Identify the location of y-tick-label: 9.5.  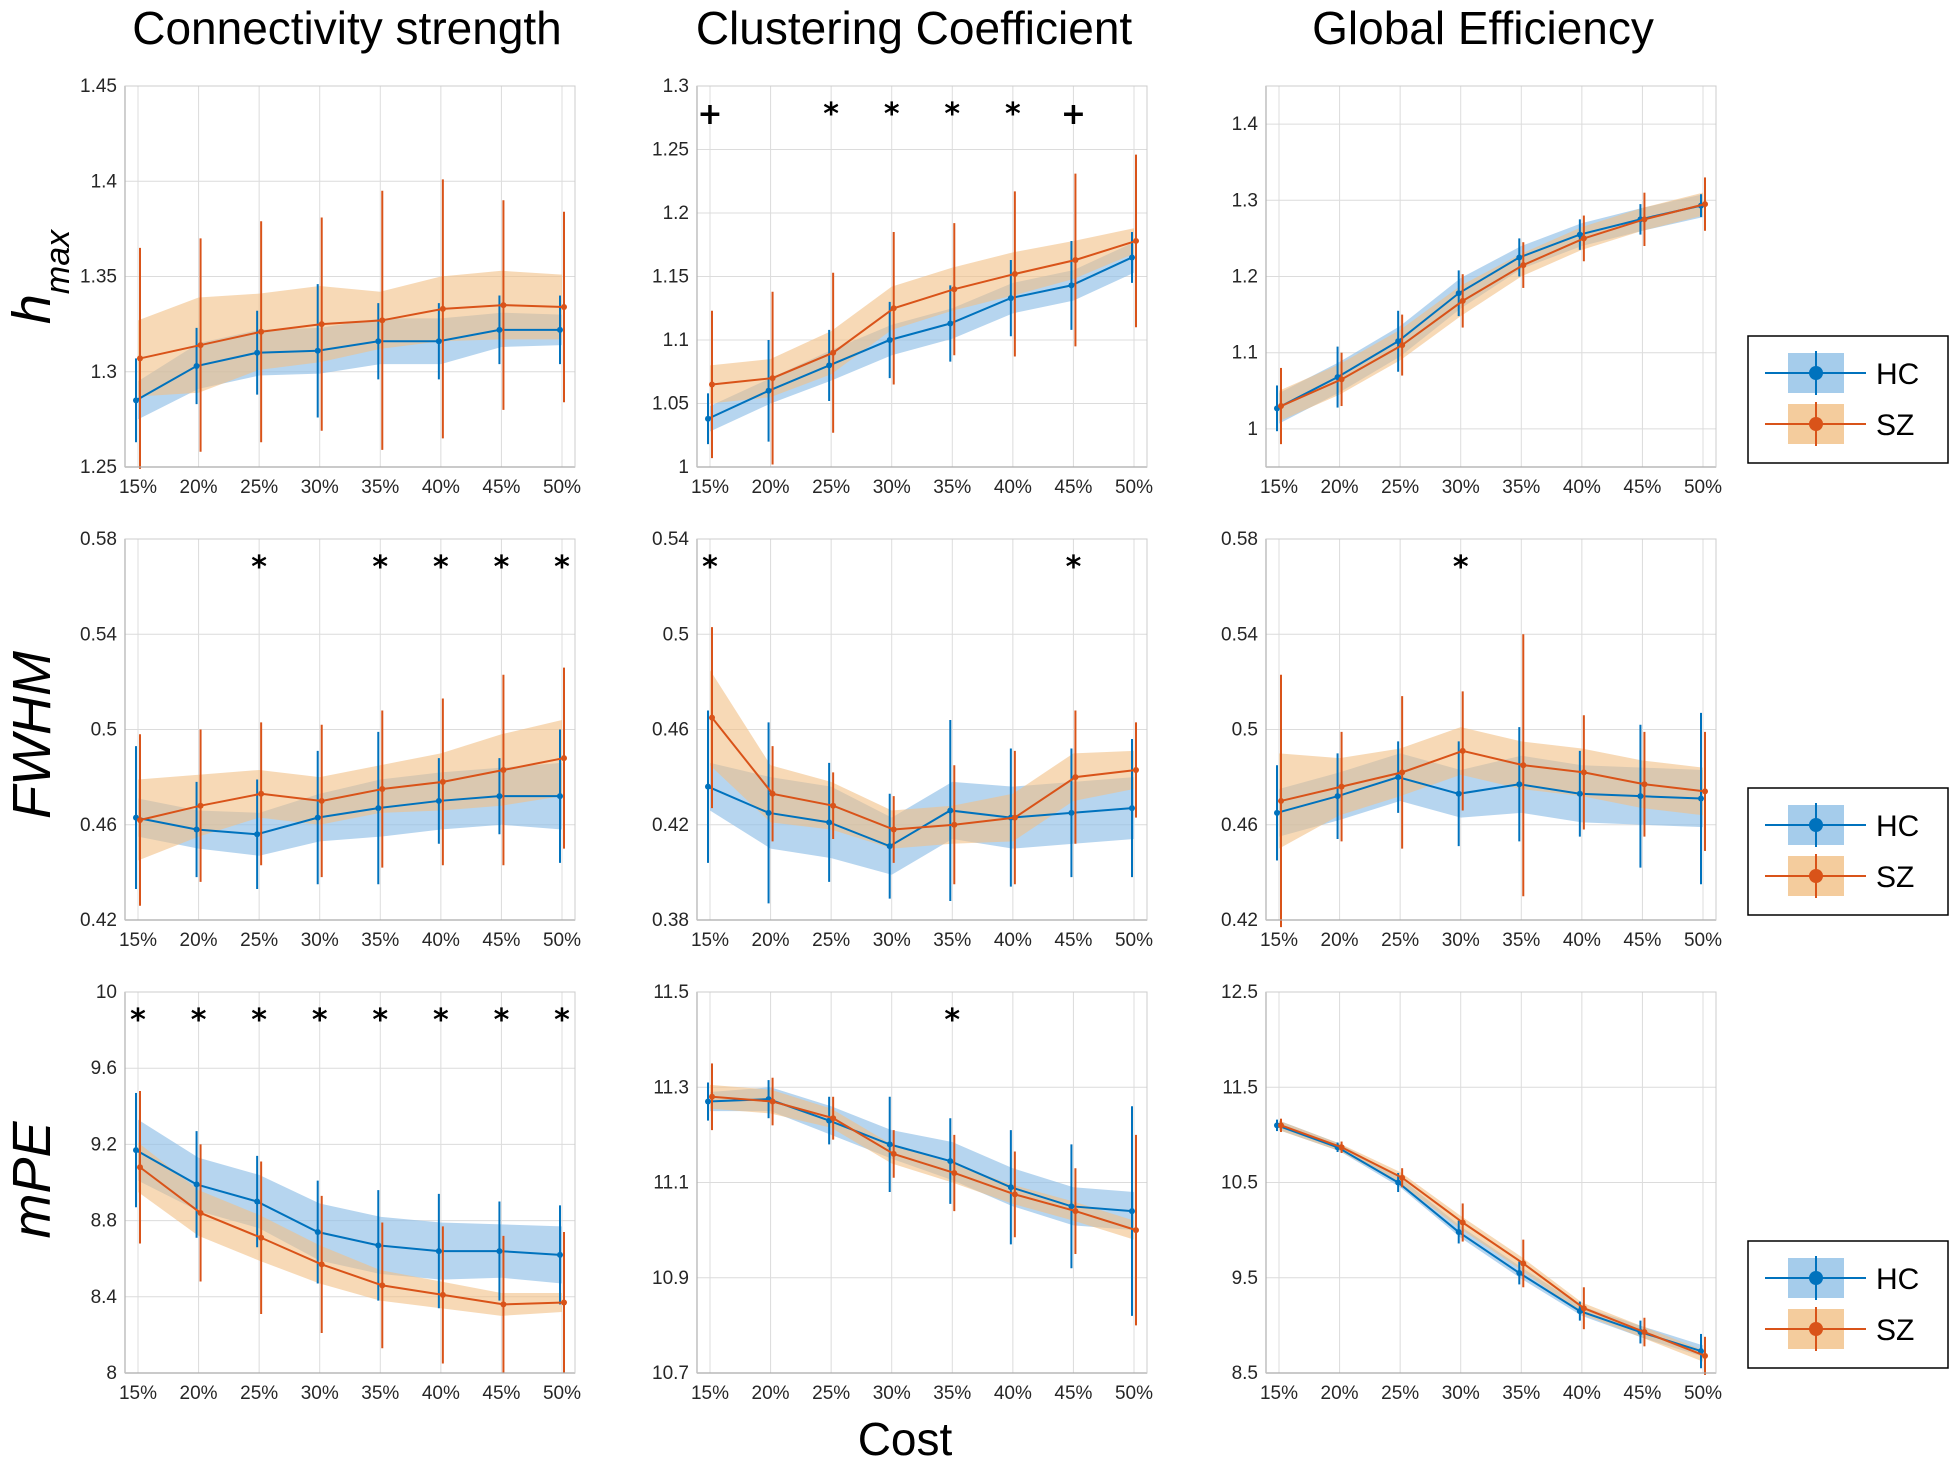
(1245, 1278).